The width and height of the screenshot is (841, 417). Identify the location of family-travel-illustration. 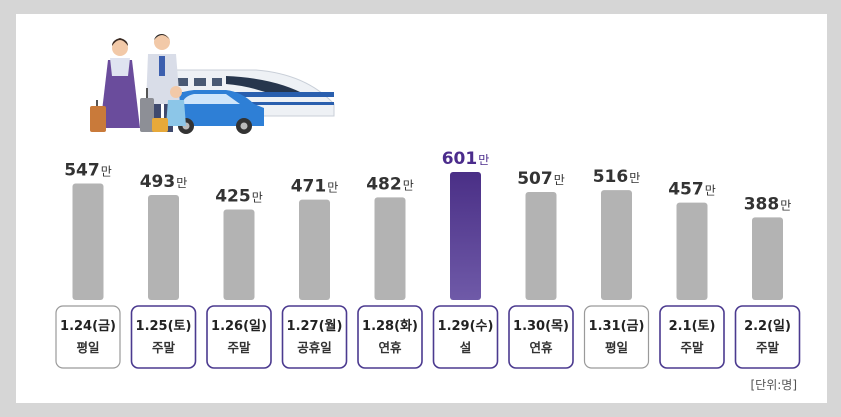
(212, 84).